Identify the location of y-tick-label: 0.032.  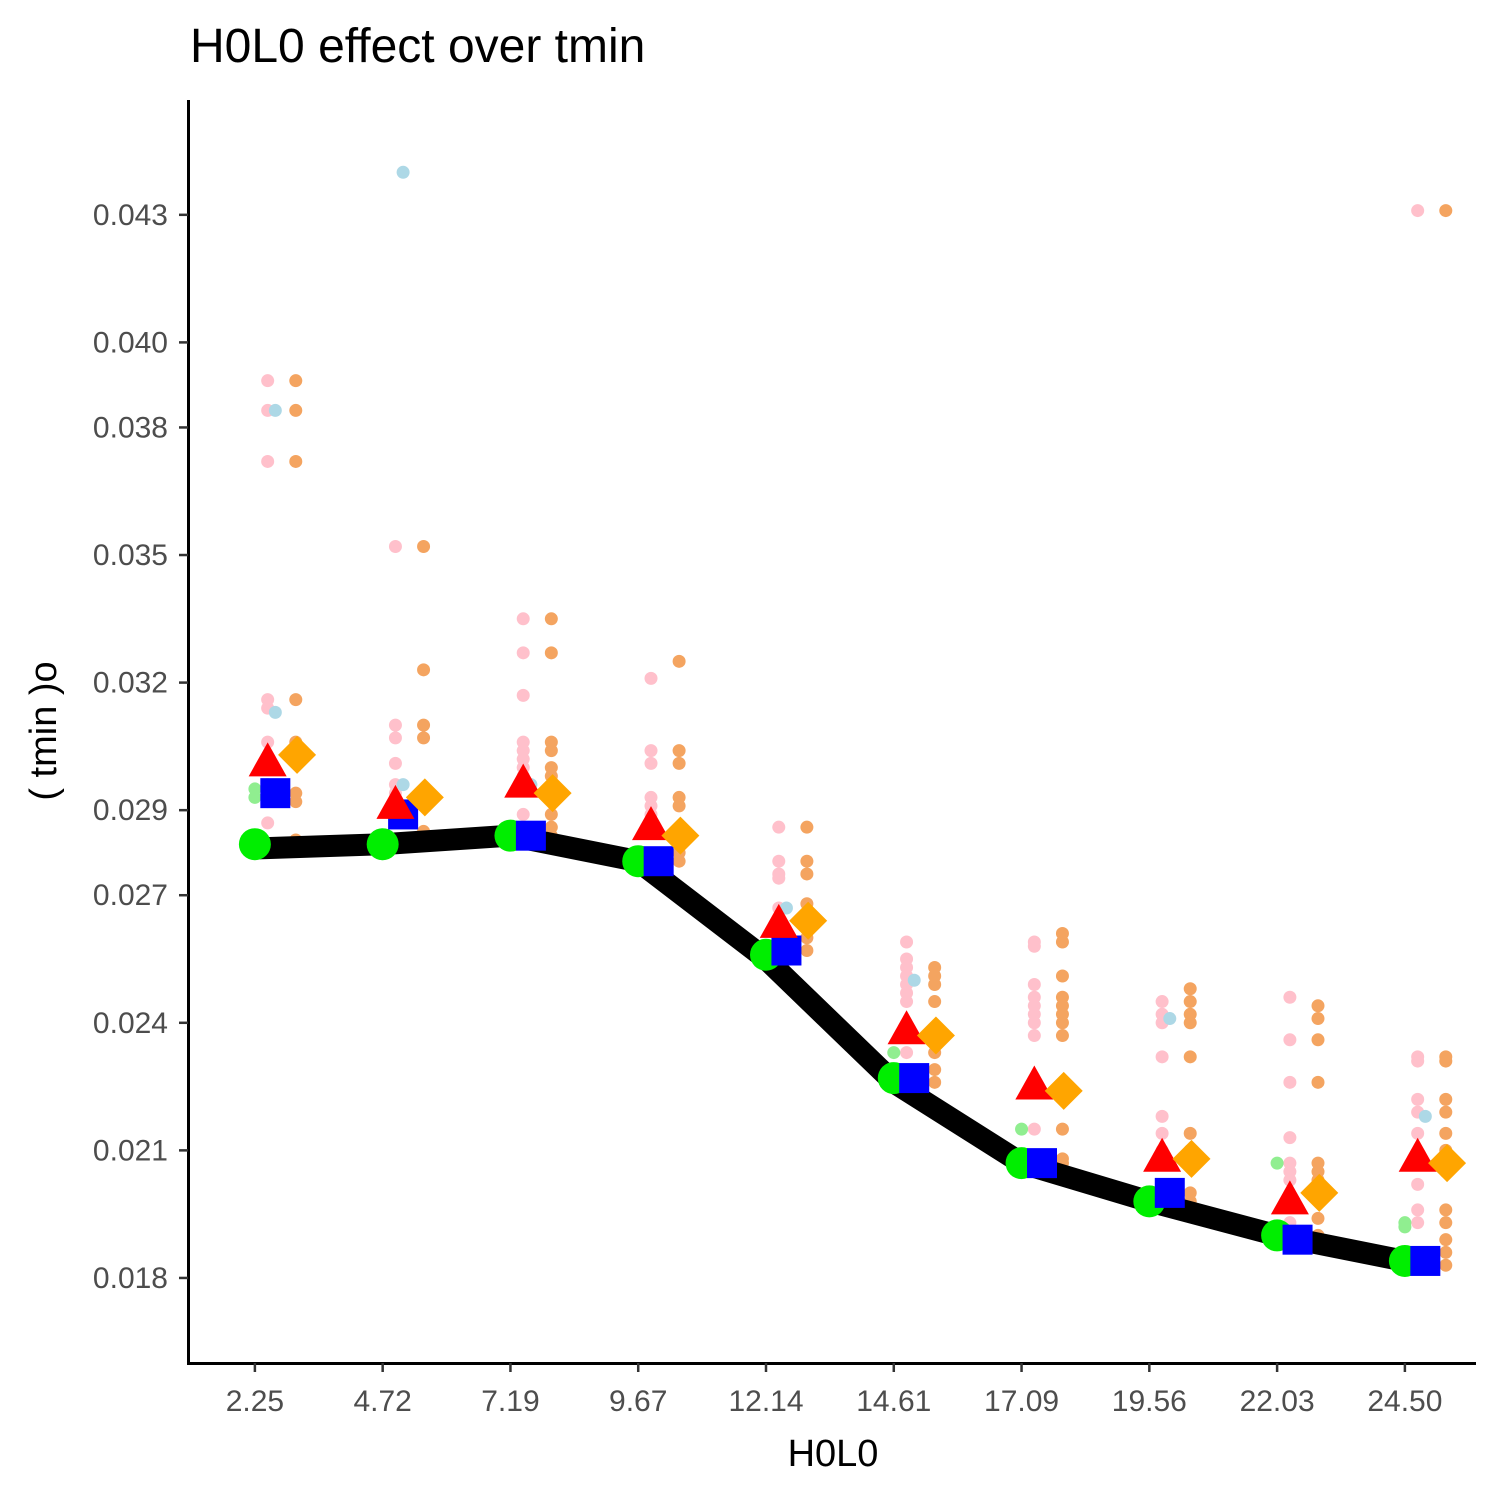
(130, 683).